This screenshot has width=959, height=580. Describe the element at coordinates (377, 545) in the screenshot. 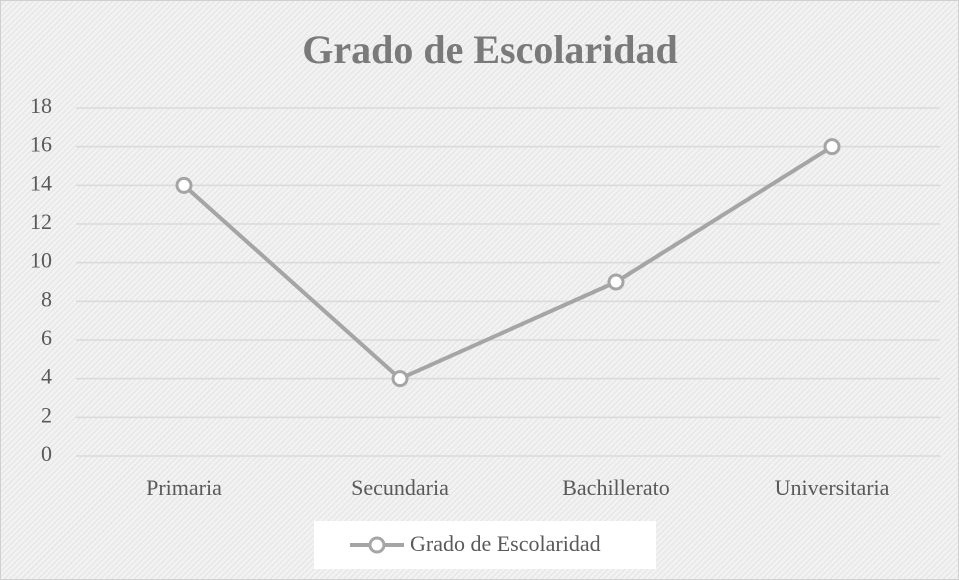

I see `legend-marker` at that location.